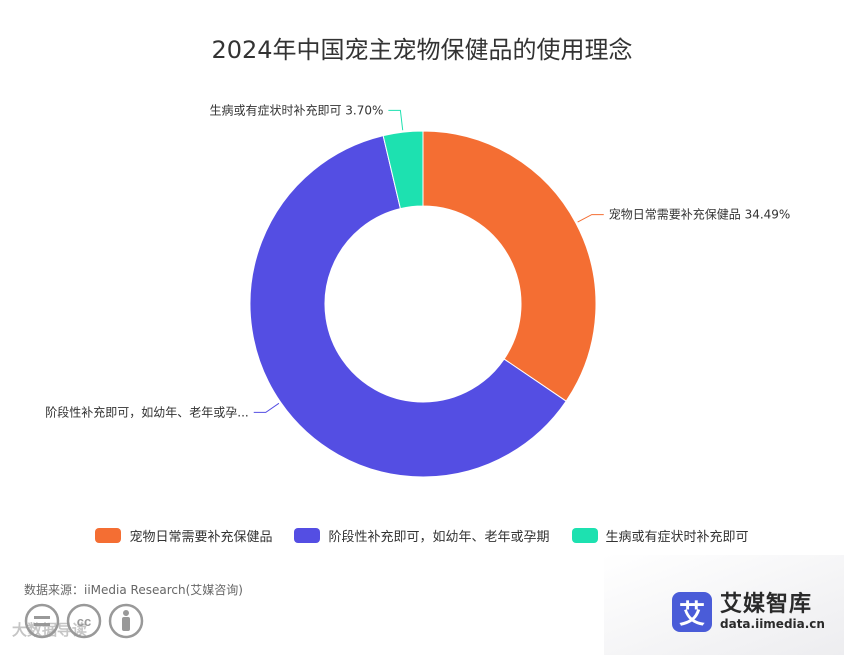 The width and height of the screenshot is (844, 655). What do you see at coordinates (766, 605) in the screenshot?
I see `brand-name: 艾媒智库` at bounding box center [766, 605].